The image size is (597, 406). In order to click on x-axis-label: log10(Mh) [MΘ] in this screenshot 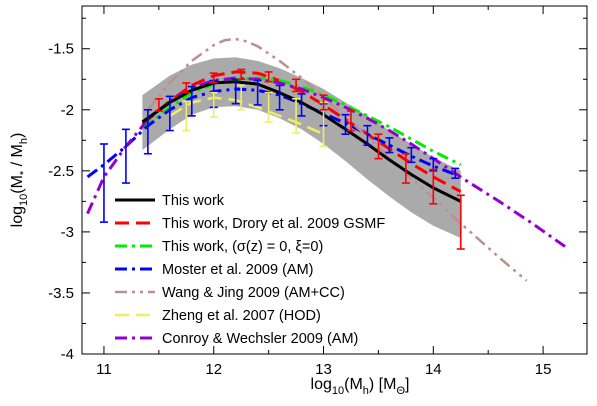, I will do `click(360, 386)`.